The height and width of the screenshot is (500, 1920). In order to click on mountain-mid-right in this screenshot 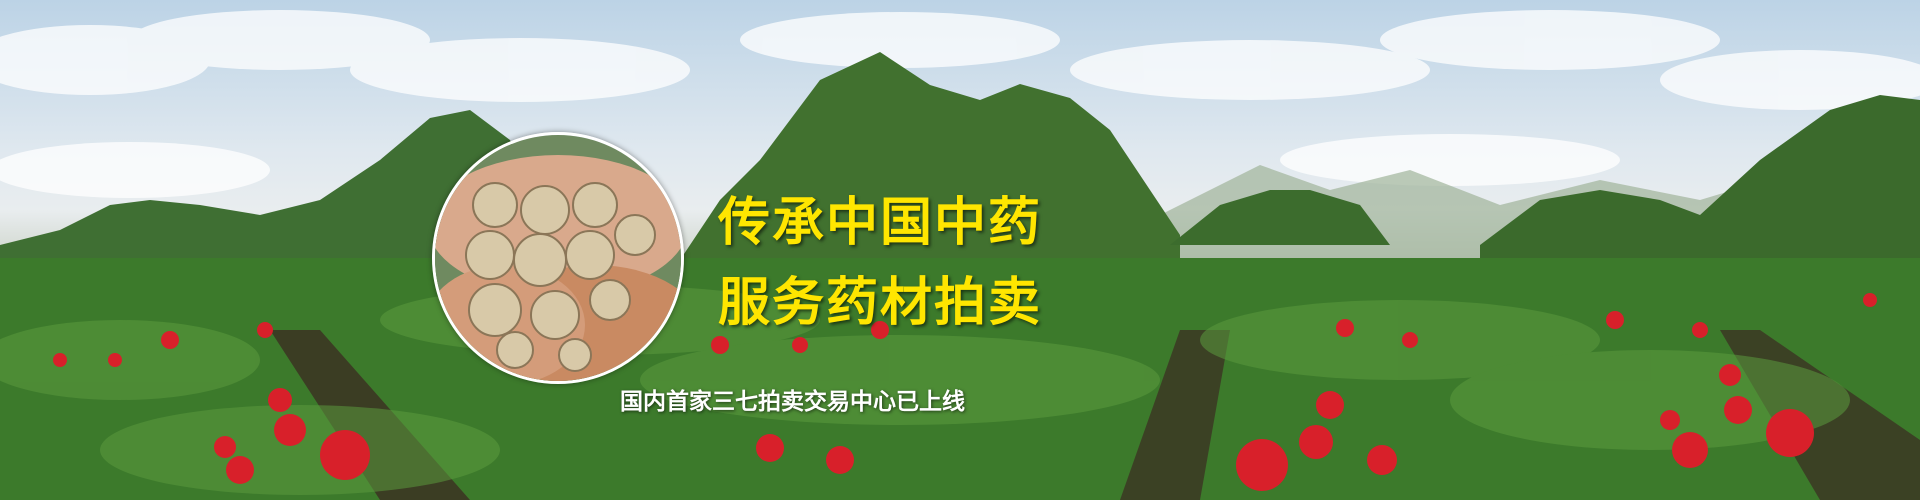, I will do `click(1280, 217)`.